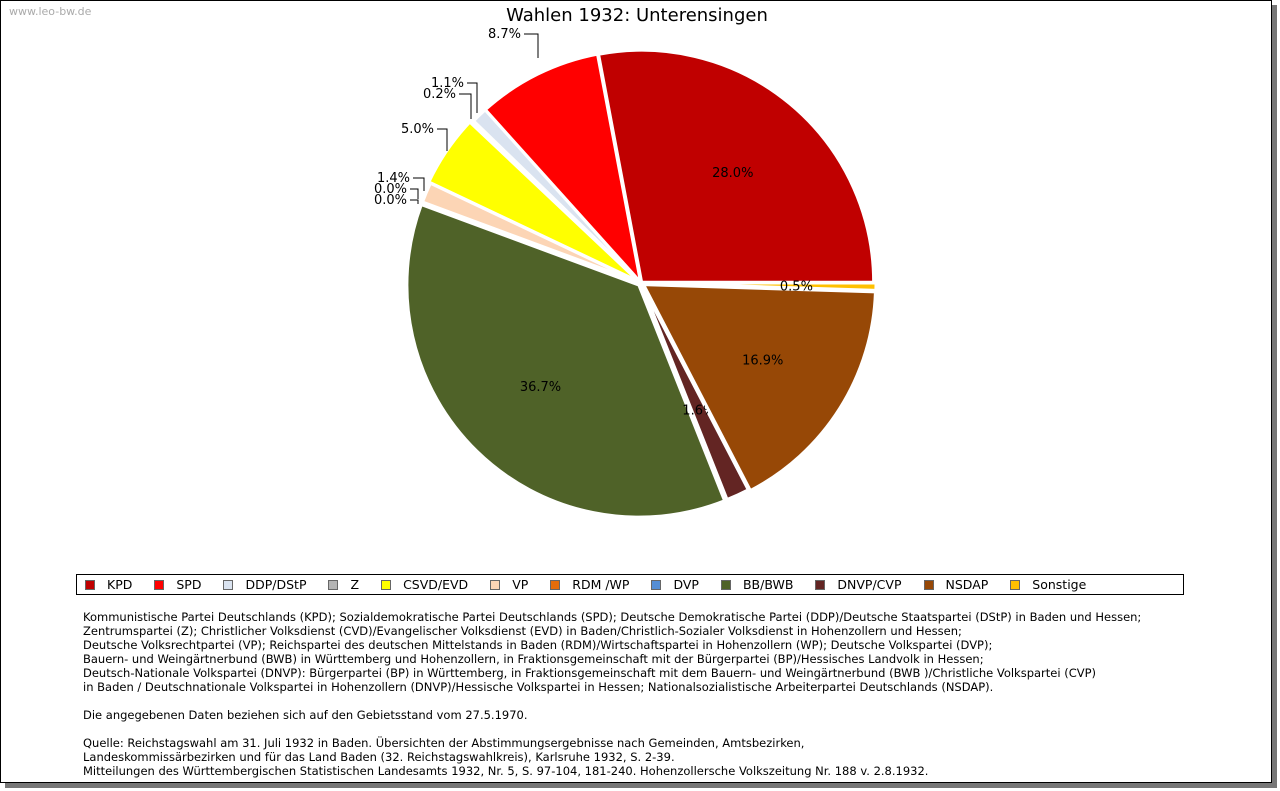  What do you see at coordinates (637, 15) in the screenshot?
I see `chart-title: Wahlen 1932: Unterensingen` at bounding box center [637, 15].